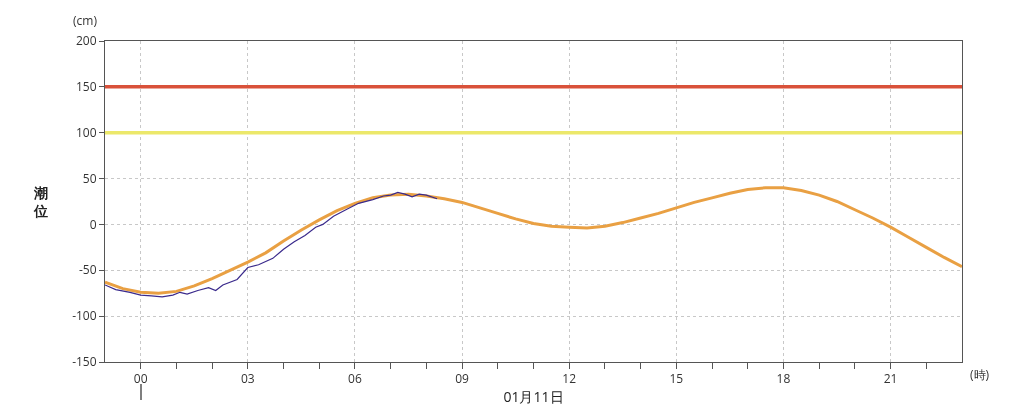 The image size is (1024, 414). I want to click on x-axis-title: 01月11日, so click(533, 397).